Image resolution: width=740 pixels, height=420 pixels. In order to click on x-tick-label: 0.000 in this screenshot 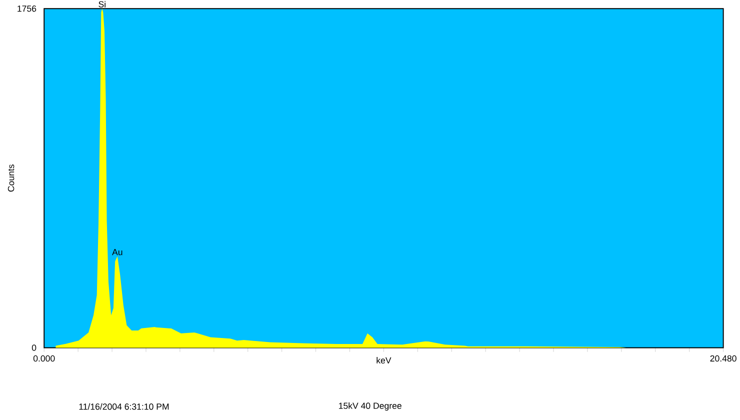, I will do `click(44, 358)`.